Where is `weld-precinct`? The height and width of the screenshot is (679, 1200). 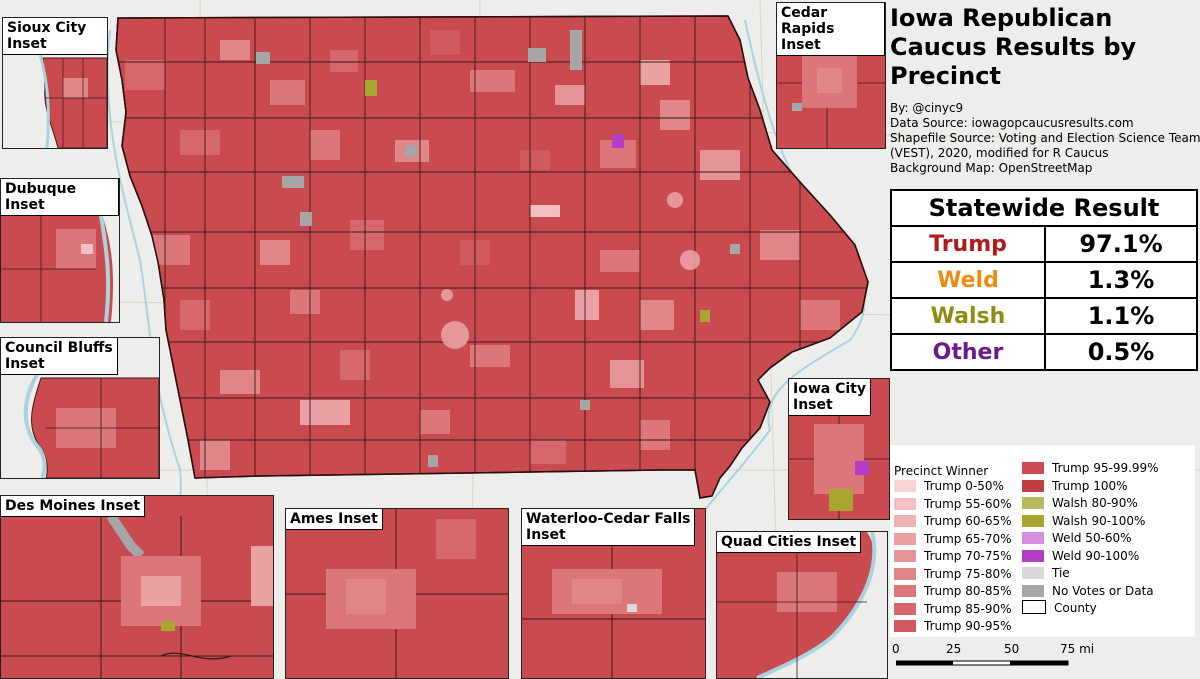
weld-precinct is located at coordinates (618, 141).